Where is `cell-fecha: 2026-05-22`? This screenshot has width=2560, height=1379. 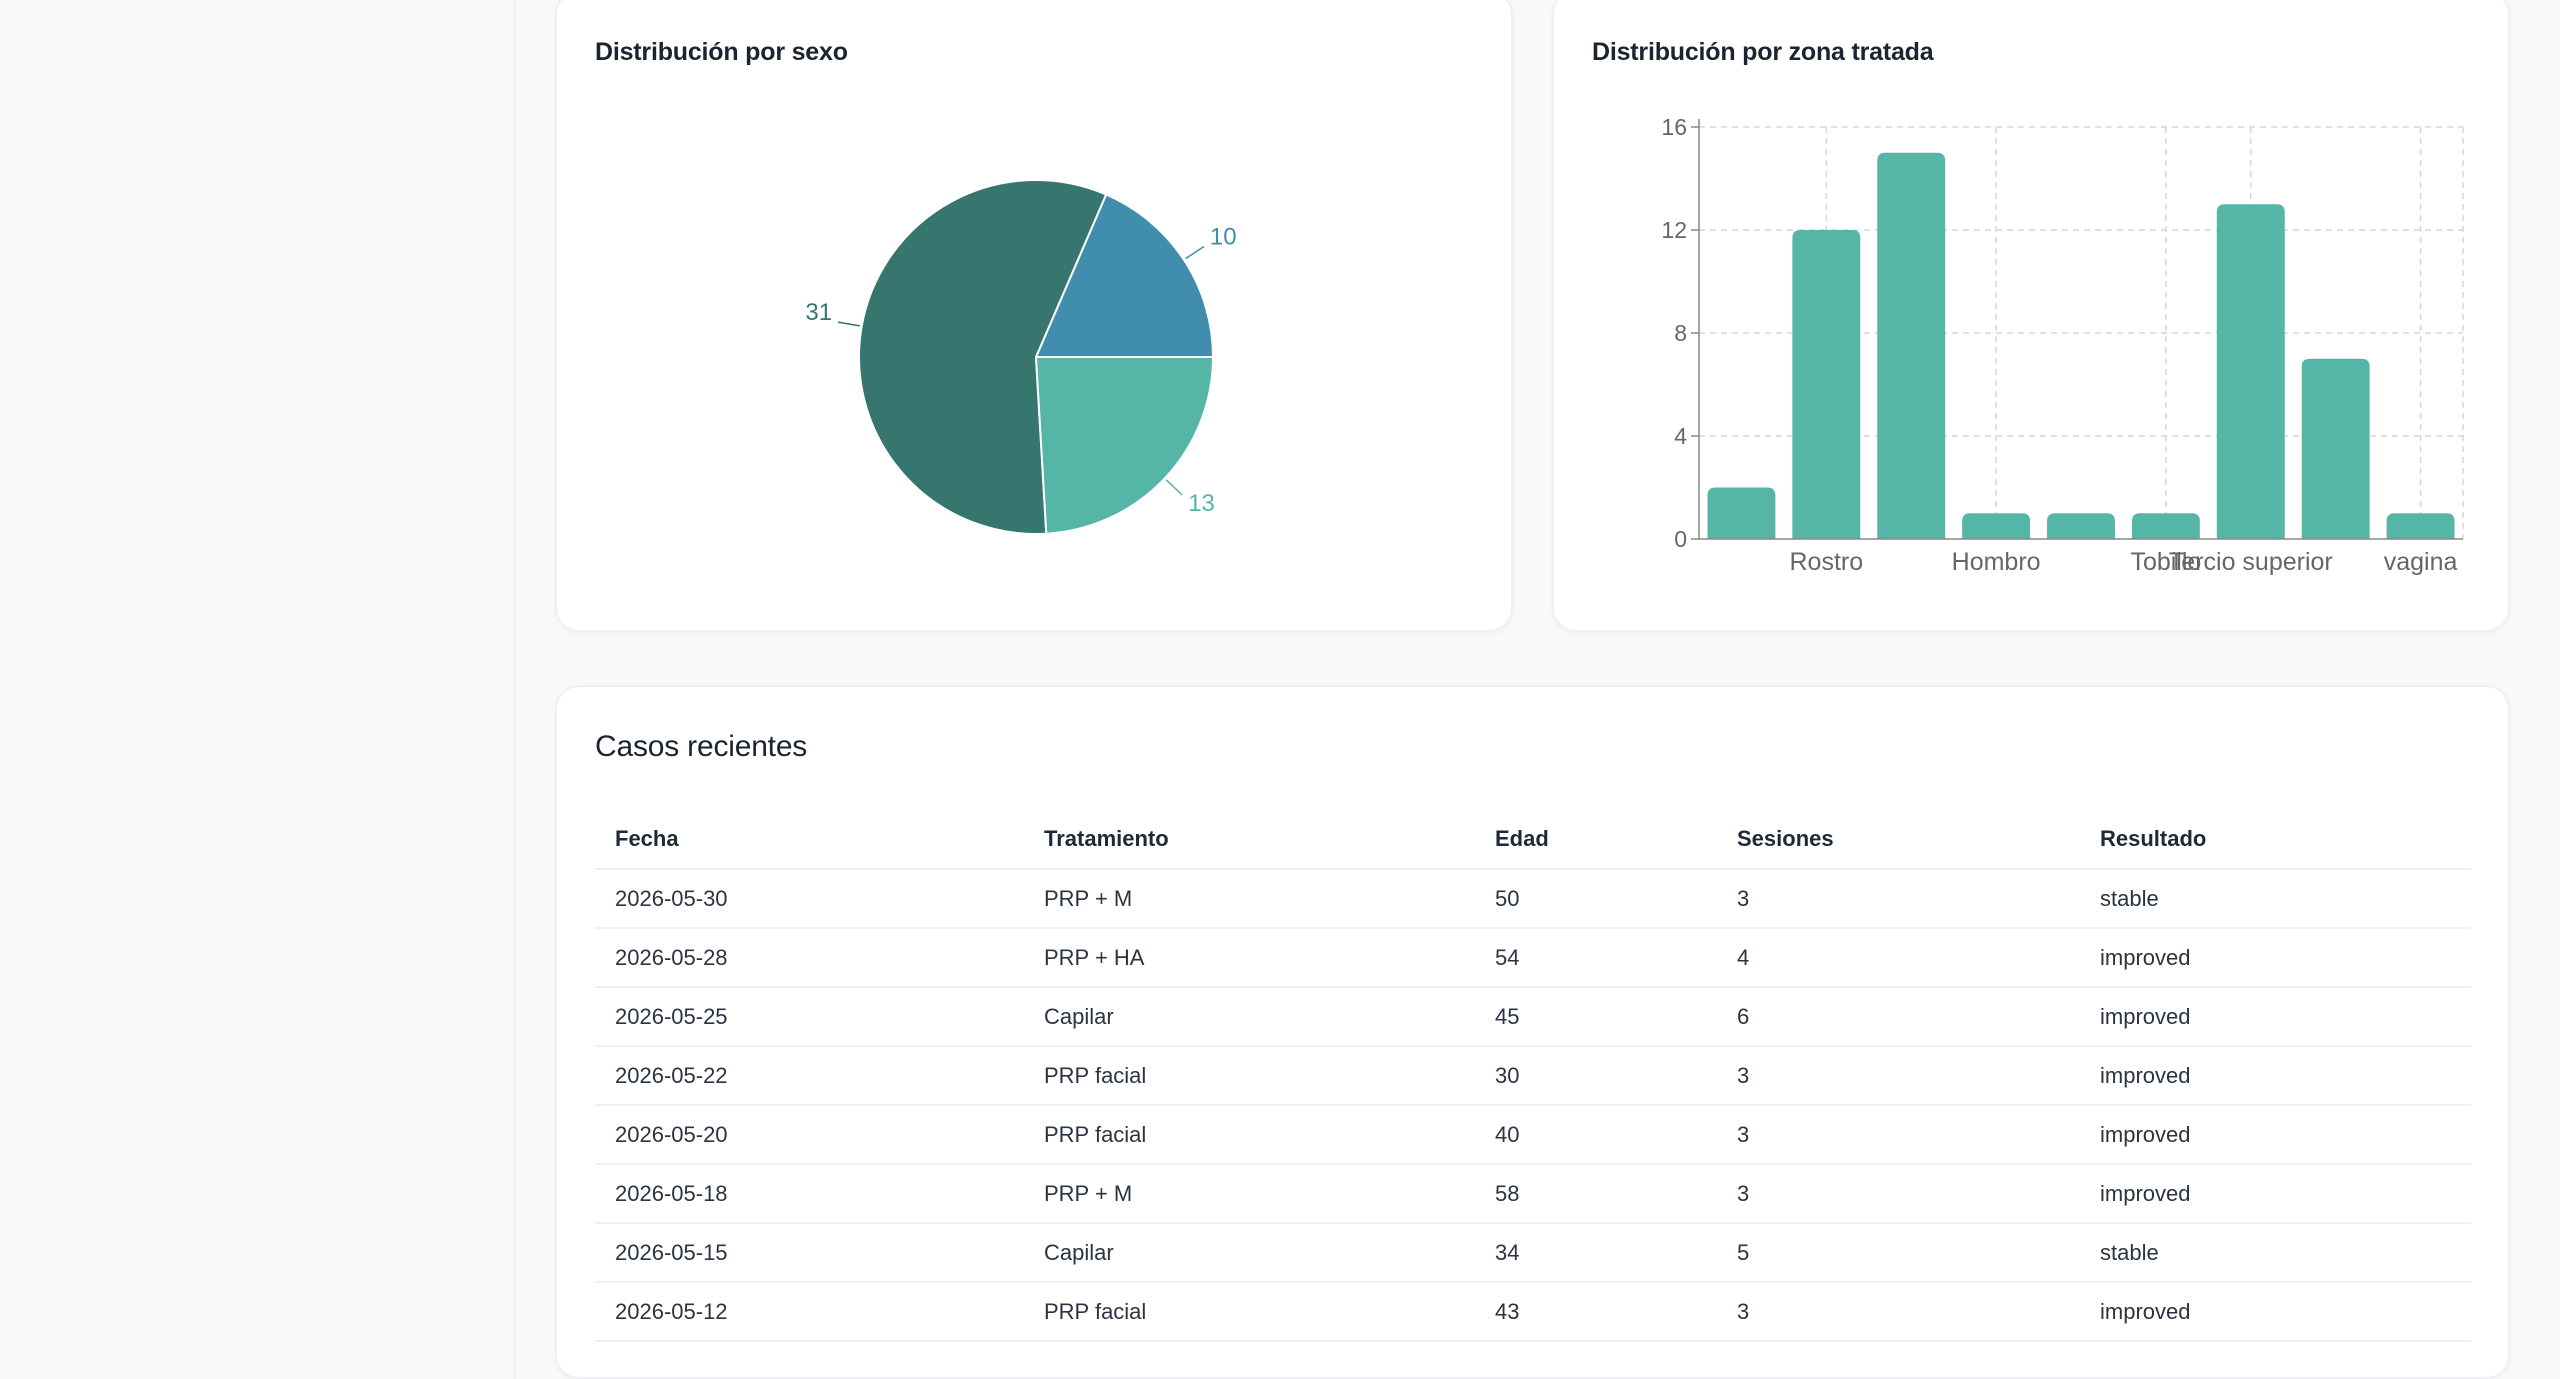
cell-fecha: 2026-05-22 is located at coordinates (809, 1076).